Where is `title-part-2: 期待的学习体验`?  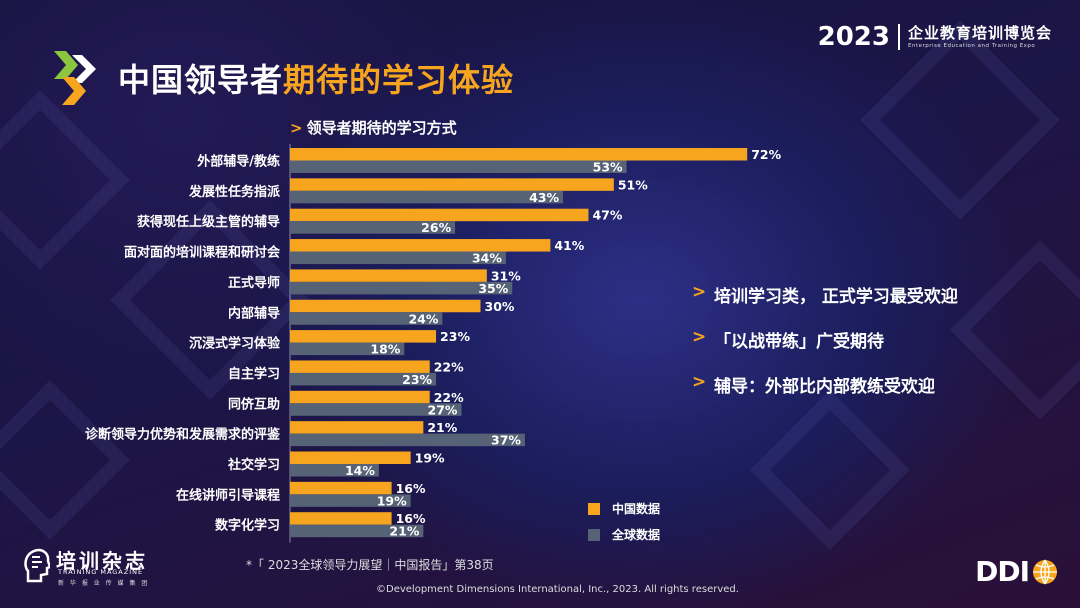
title-part-2: 期待的学习体验 is located at coordinates (399, 80).